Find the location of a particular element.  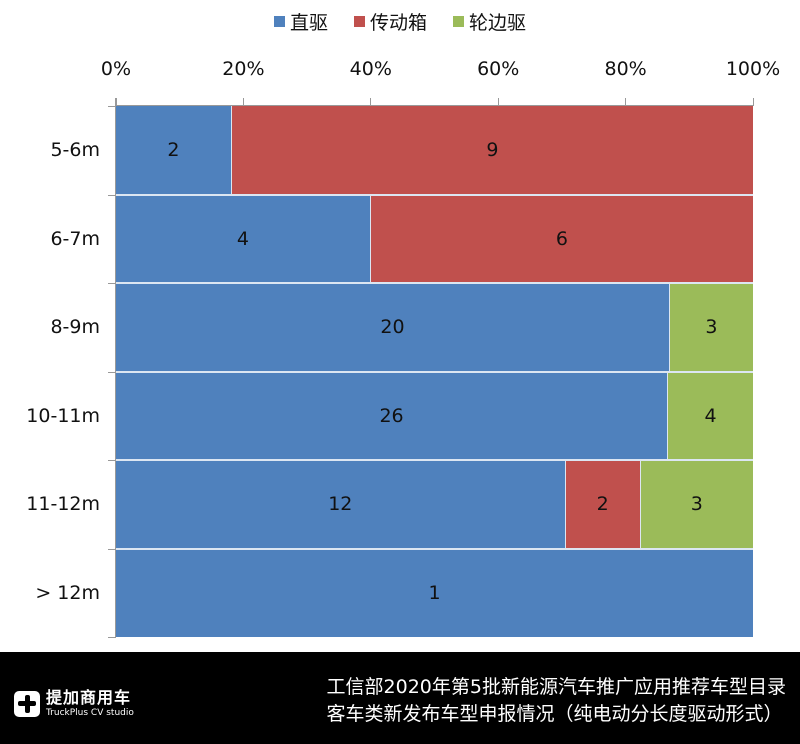

y-category-label: 11-12m is located at coordinates (63, 504).